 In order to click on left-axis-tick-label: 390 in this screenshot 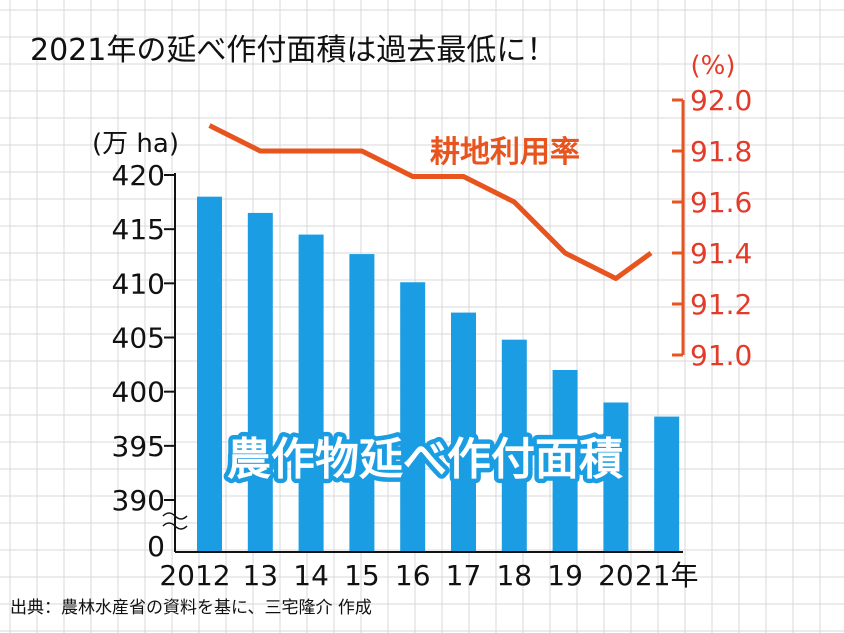, I will do `click(138, 500)`.